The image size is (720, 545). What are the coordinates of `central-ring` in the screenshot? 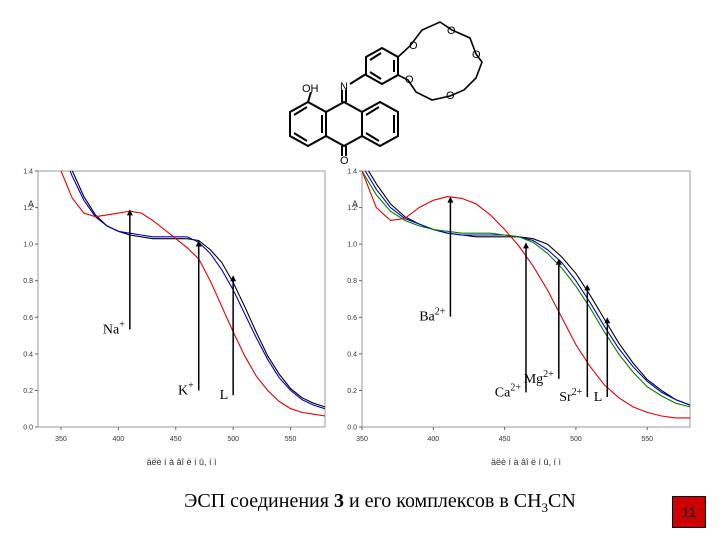 It's located at (344, 124).